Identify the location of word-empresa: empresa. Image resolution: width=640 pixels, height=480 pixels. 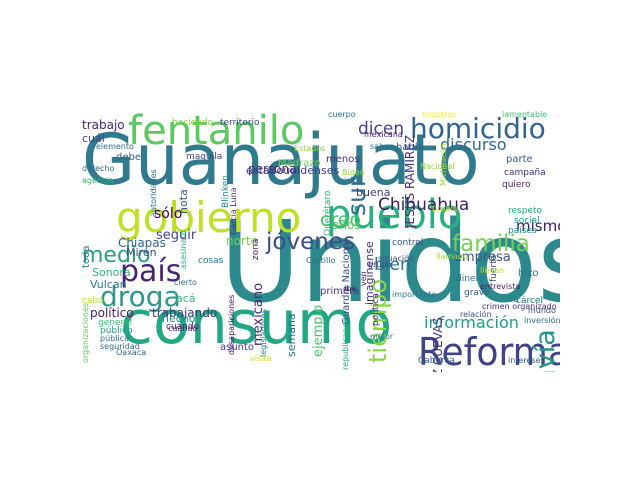
(482, 257).